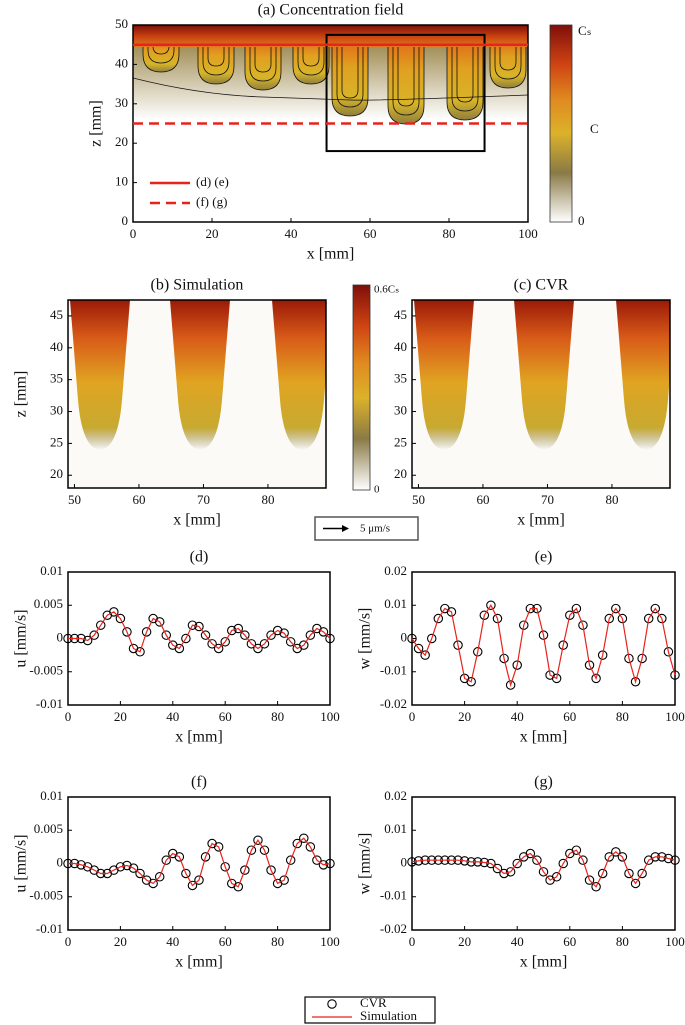 Image resolution: width=685 pixels, height=1025 pixels. I want to click on y-tick-label: -0.02, so click(393, 703).